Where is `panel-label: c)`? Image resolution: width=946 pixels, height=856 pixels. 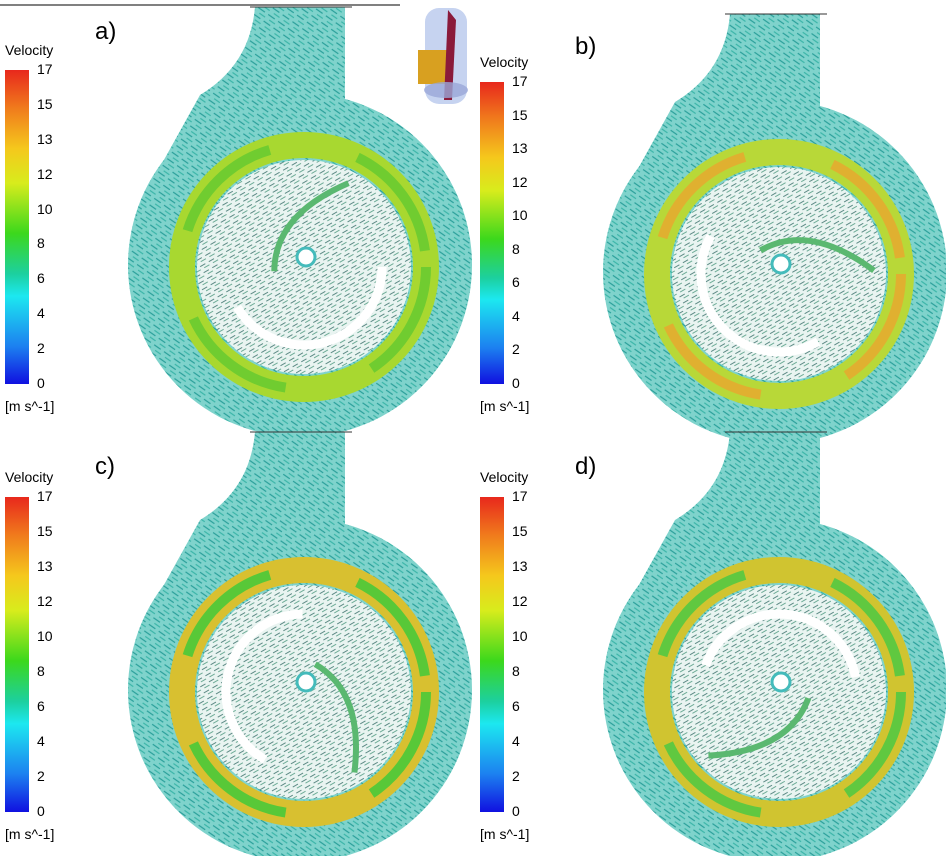
panel-label: c) is located at coordinates (105, 466).